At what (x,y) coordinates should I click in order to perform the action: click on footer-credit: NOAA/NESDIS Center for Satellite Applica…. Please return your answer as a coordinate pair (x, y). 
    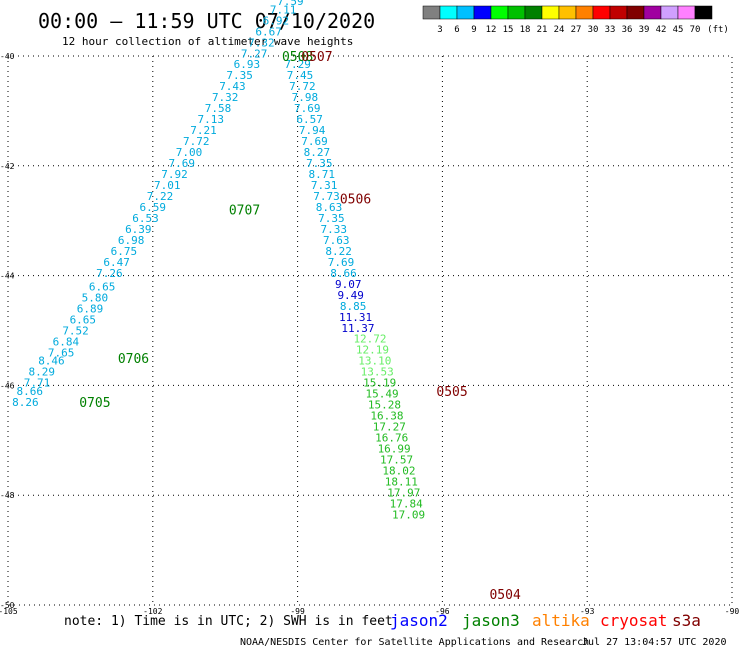
    Looking at the image, I should click on (414, 642).